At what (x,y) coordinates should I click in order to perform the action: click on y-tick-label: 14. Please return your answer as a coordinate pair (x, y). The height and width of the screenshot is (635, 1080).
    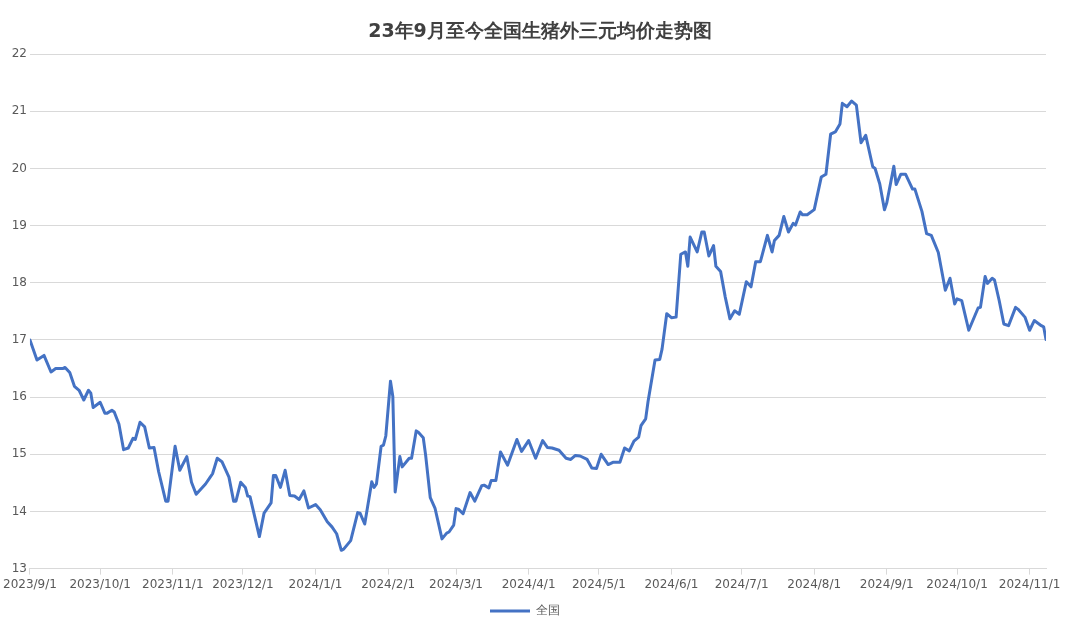
    Looking at the image, I should click on (19, 510).